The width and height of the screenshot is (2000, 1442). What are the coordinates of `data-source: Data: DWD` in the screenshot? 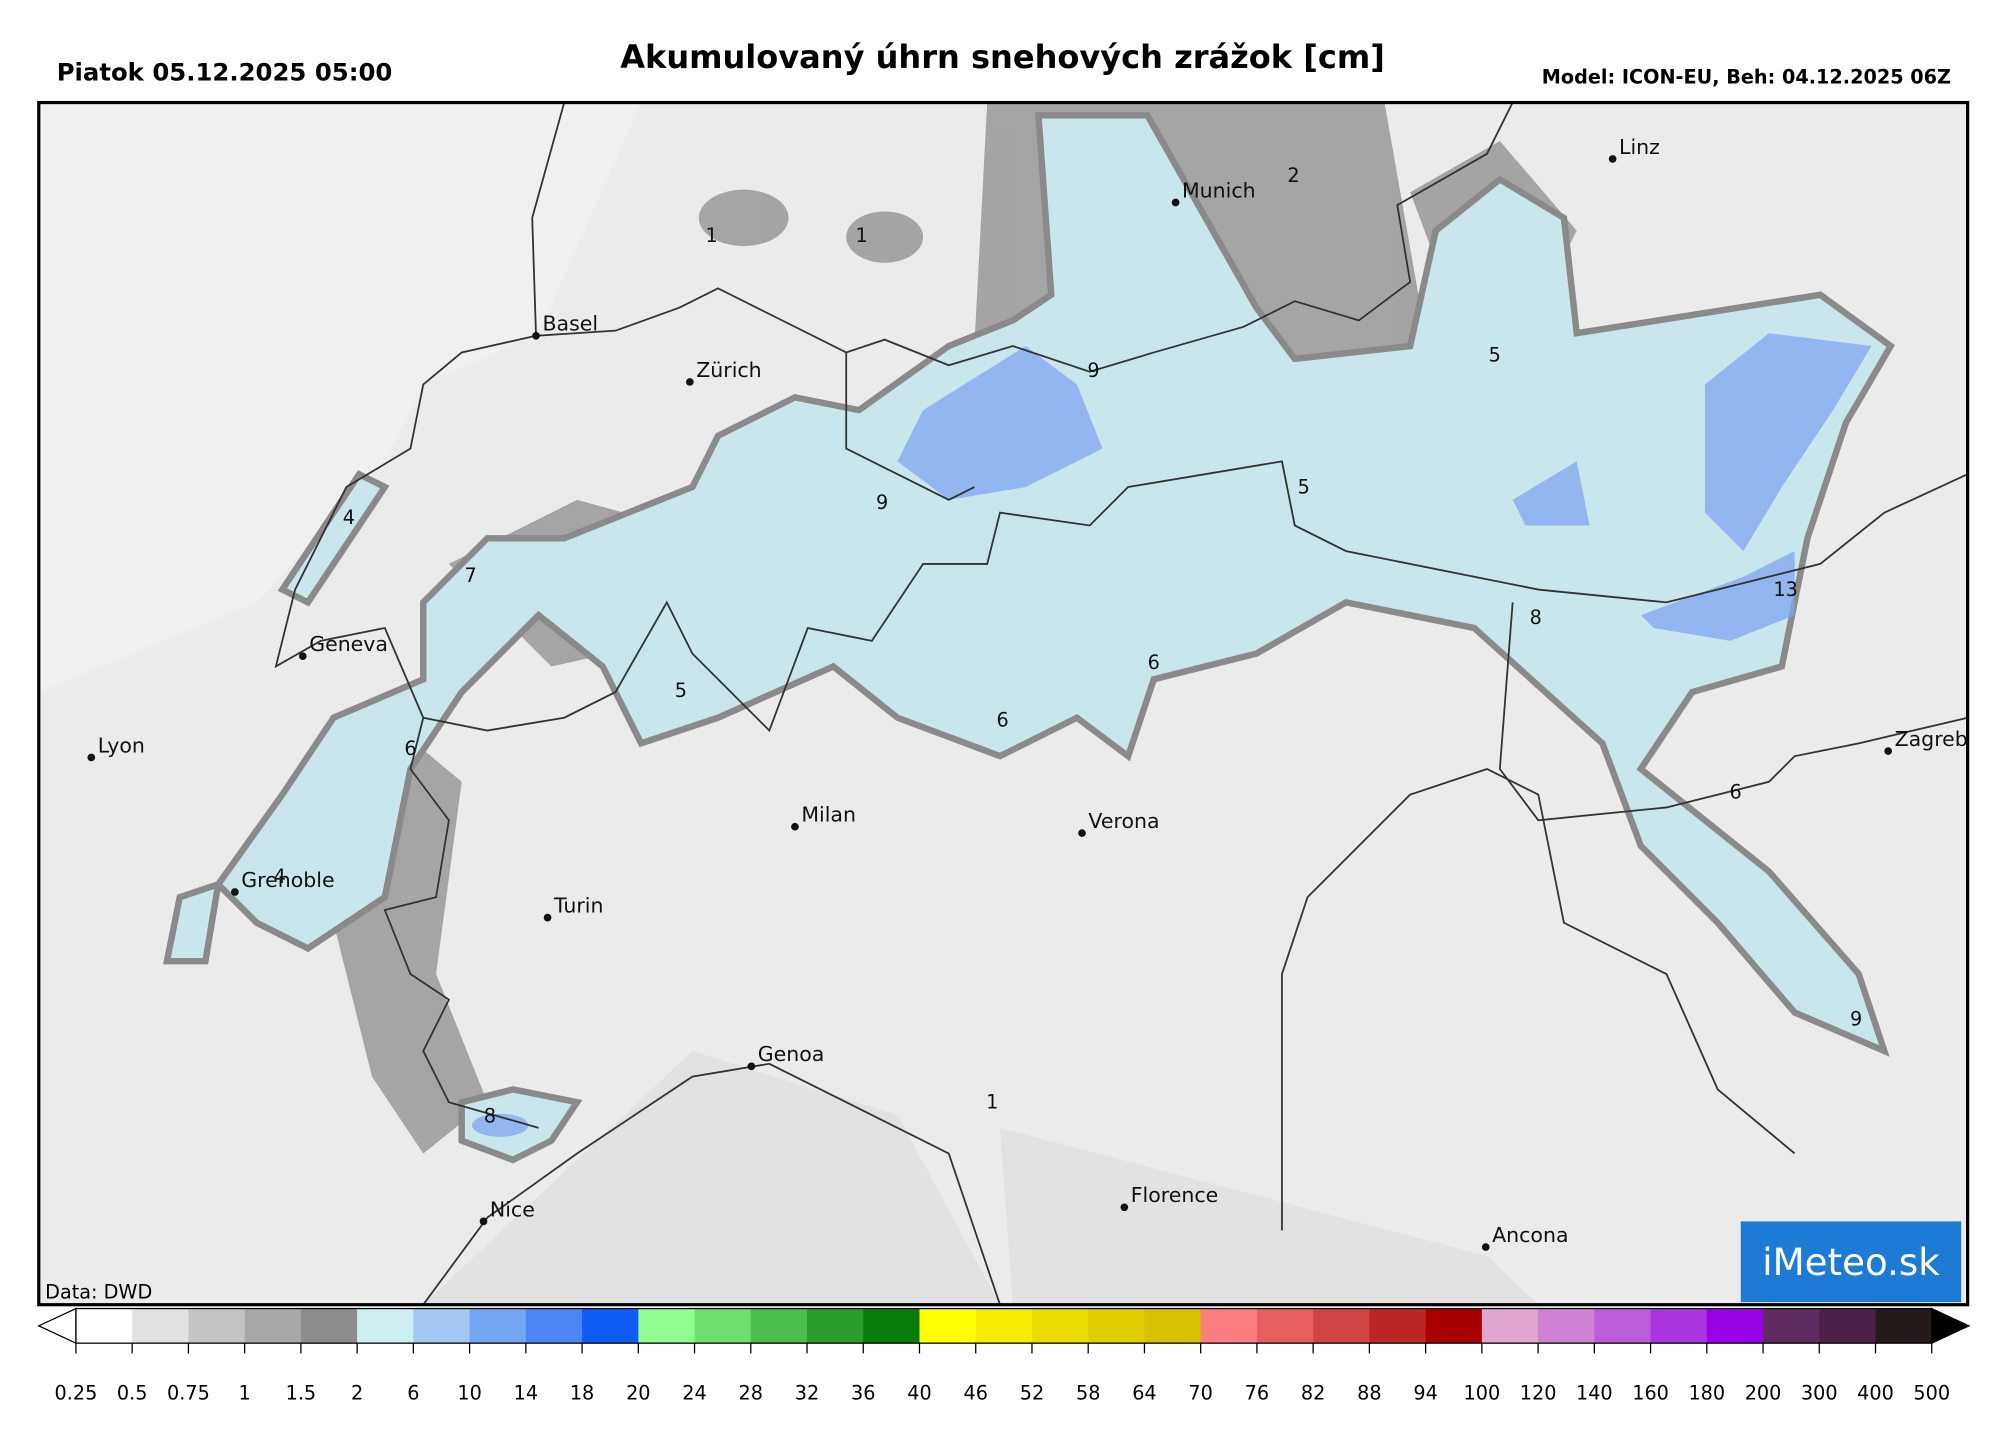 It's located at (98, 1291).